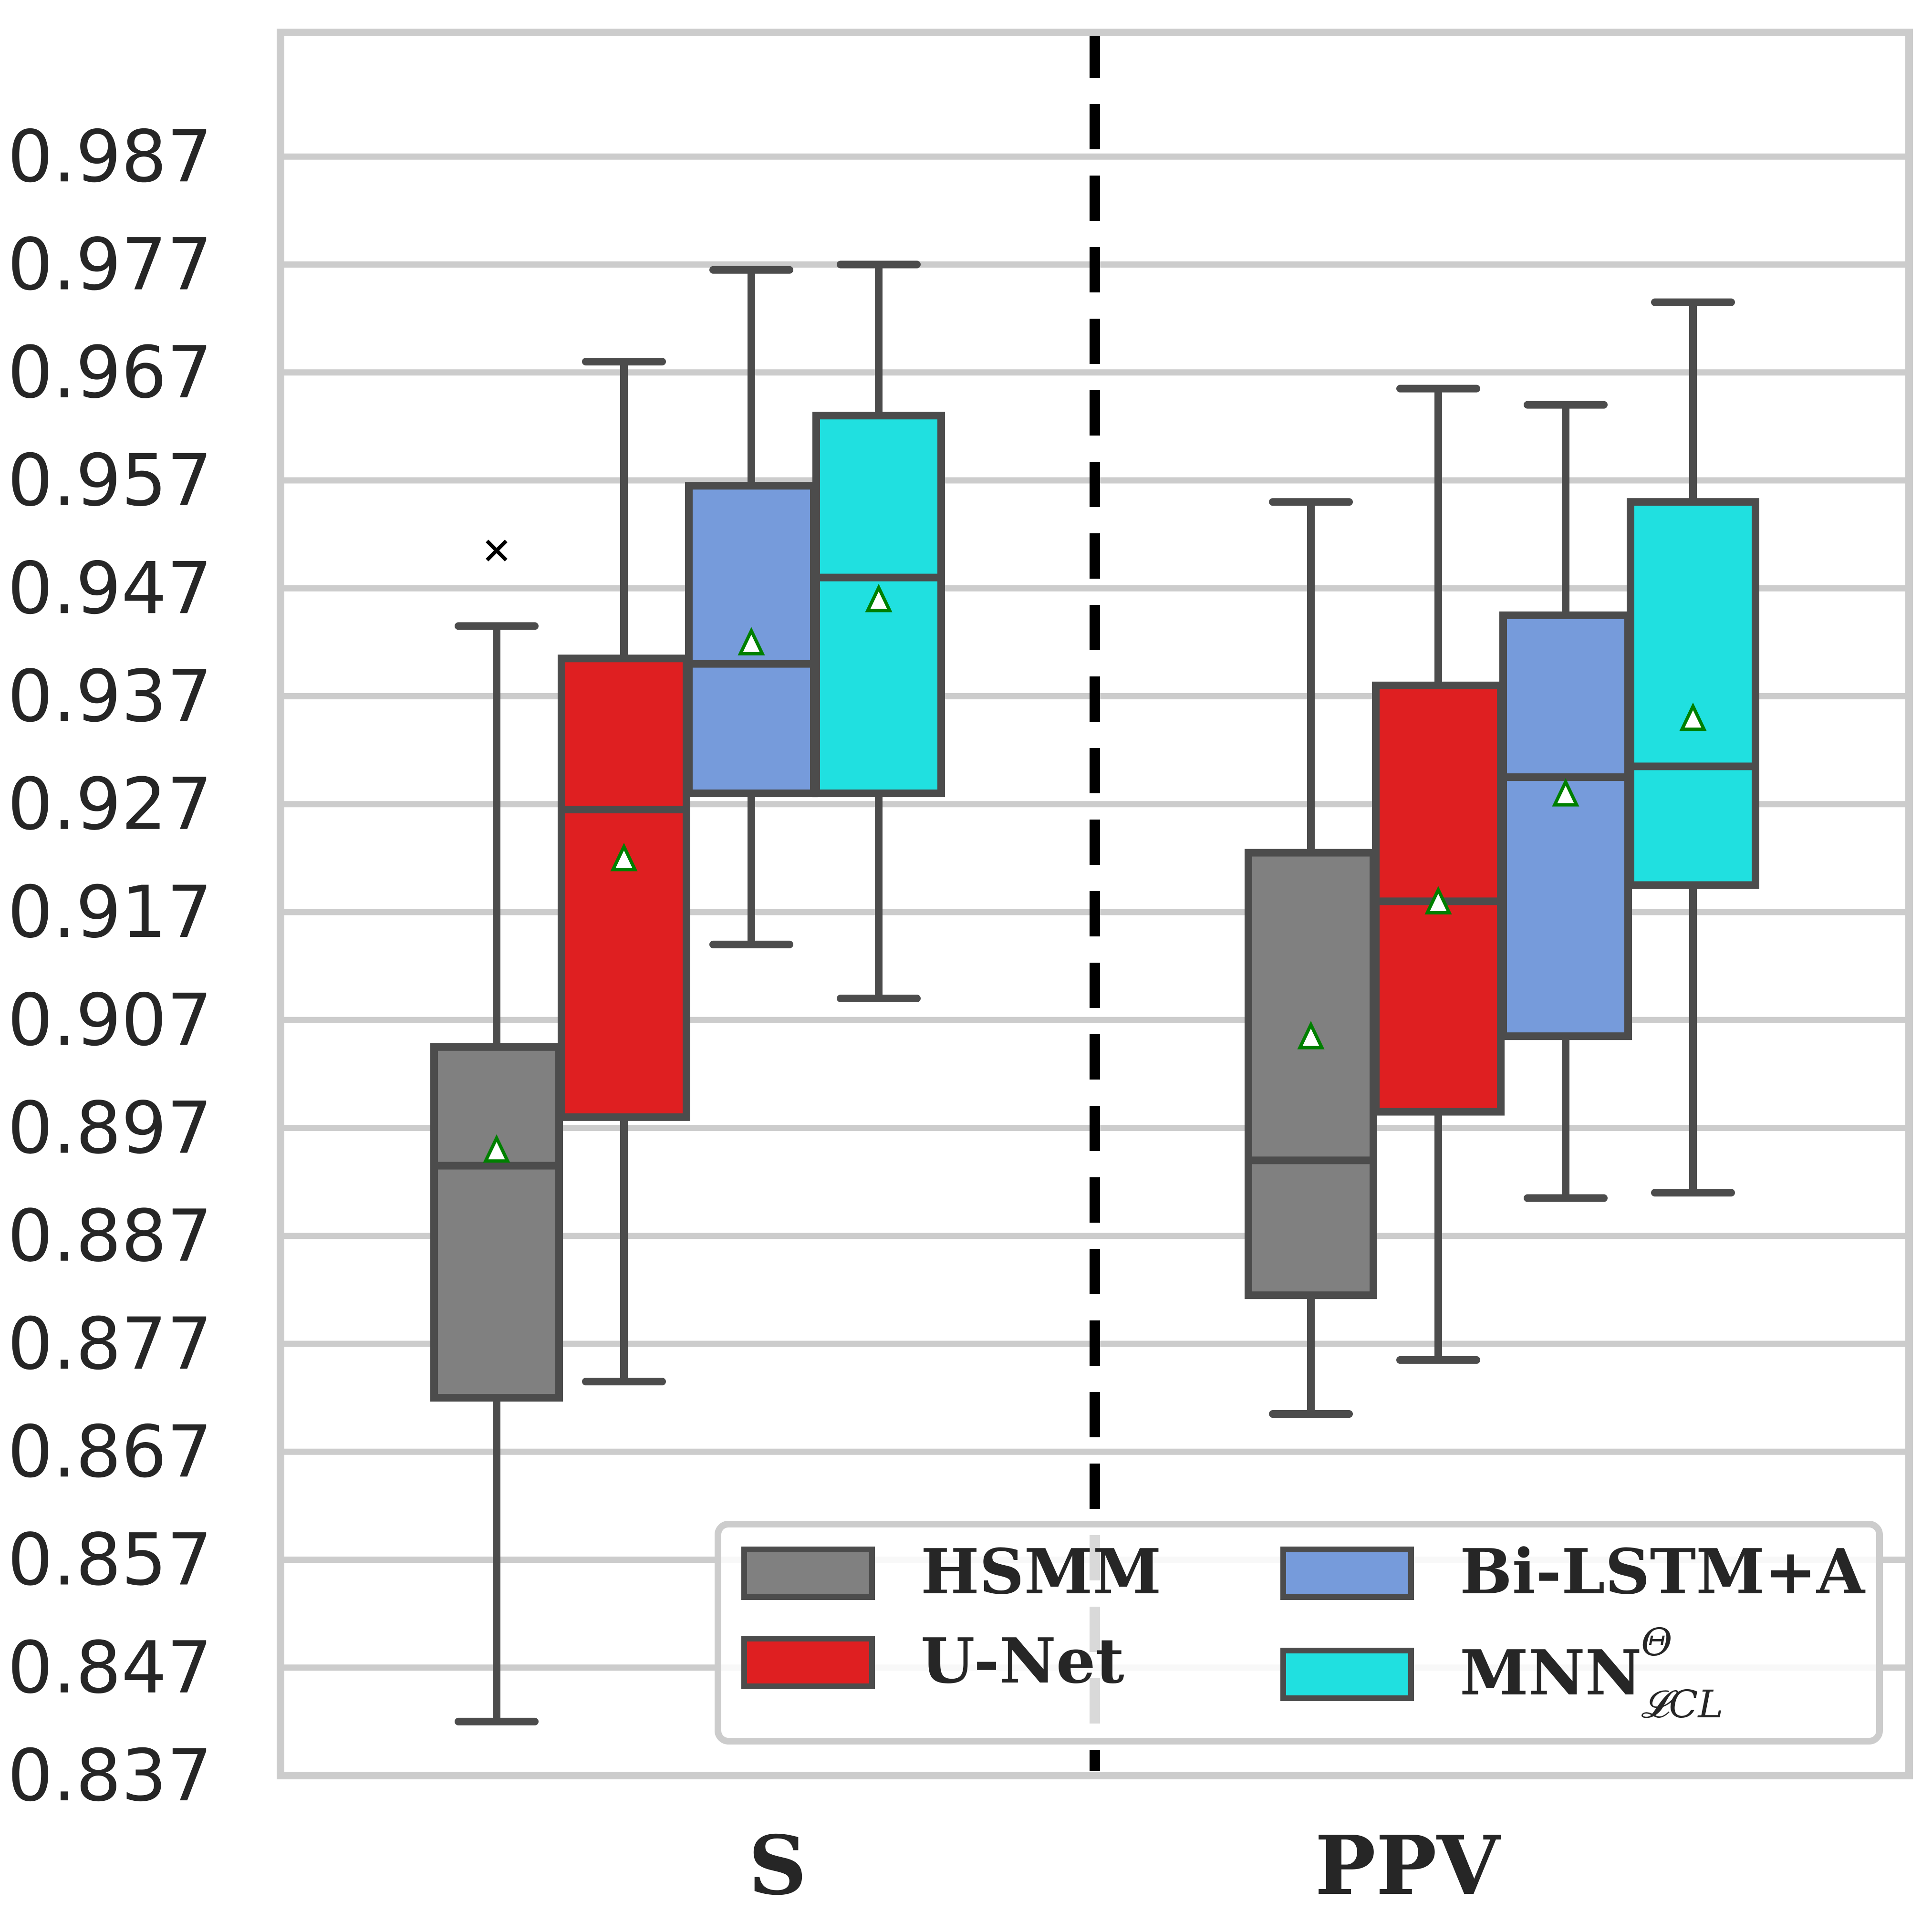 Image resolution: width=1932 pixels, height=1932 pixels. I want to click on legend-swatch-mnn, so click(1347, 1674).